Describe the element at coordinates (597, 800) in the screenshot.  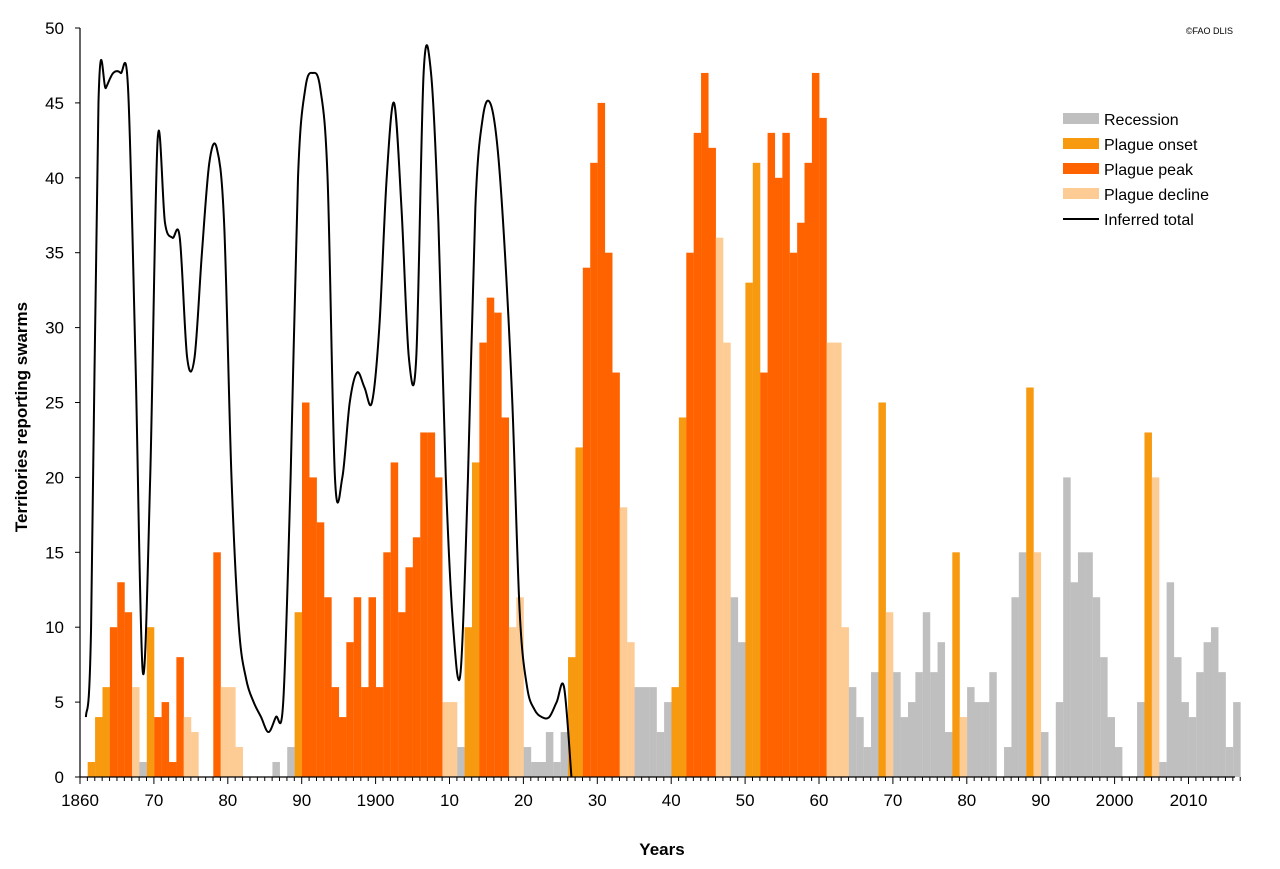
I see `x-tick-label-1930: 30` at that location.